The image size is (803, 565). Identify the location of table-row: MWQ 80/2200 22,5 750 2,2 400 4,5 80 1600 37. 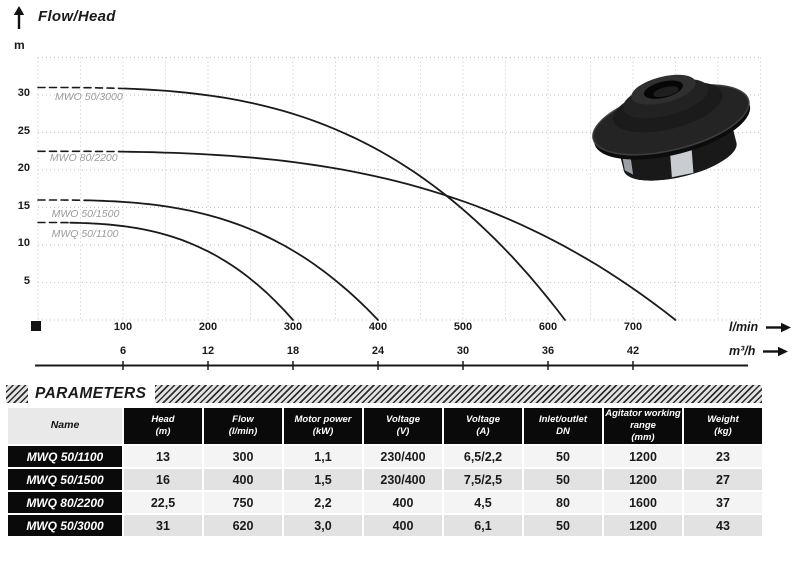
(385, 502).